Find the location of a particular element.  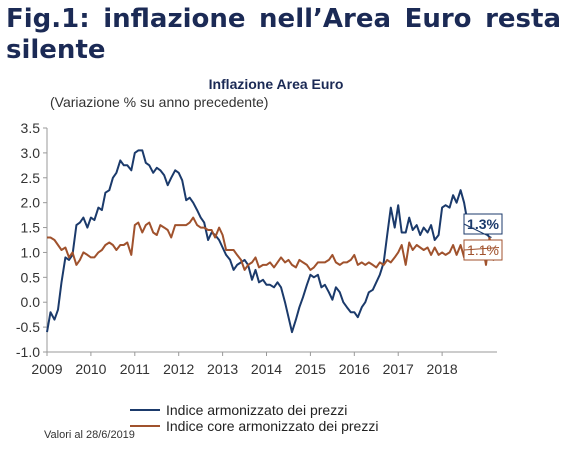

x-tick-label: 2013 is located at coordinates (222, 369).